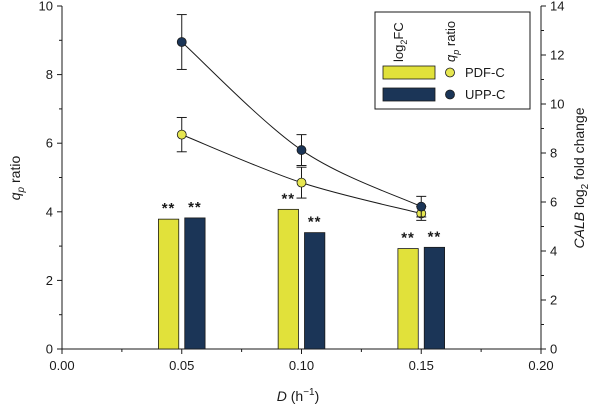 The image size is (597, 408). I want to click on y-right-tick-label: 12, so click(557, 55).